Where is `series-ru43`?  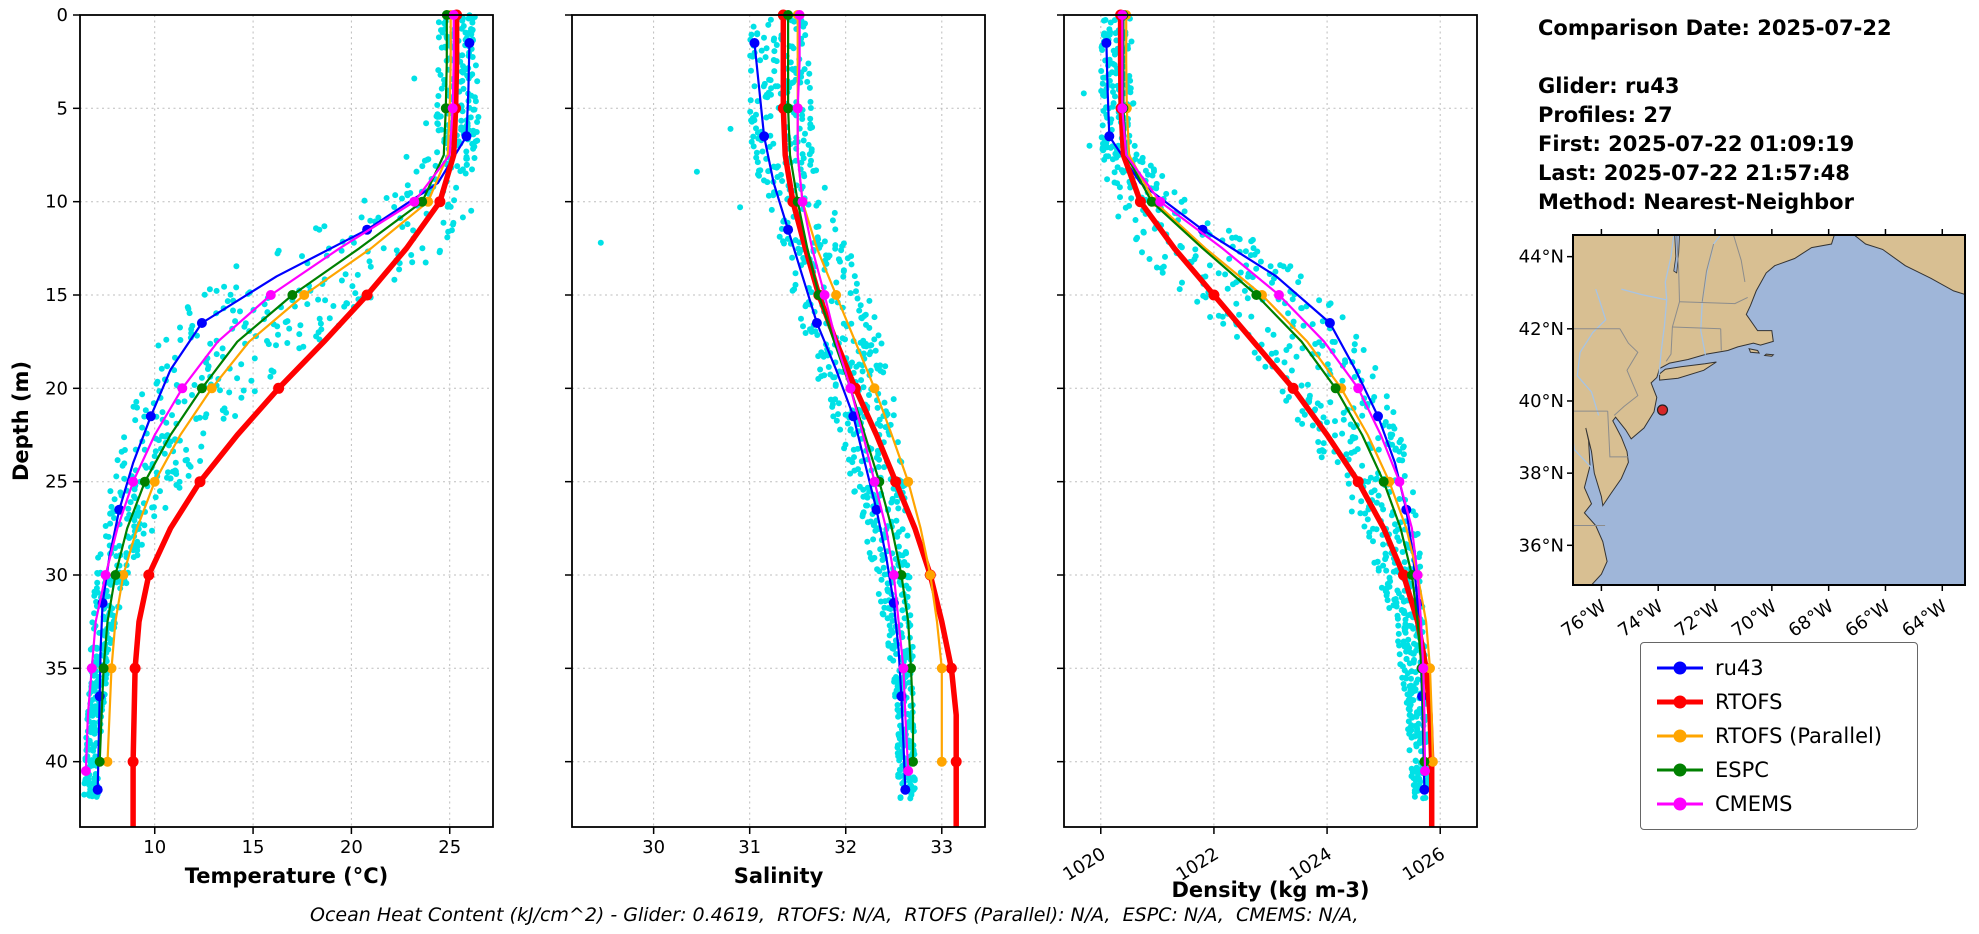
series-ru43 is located at coordinates (1265, 416).